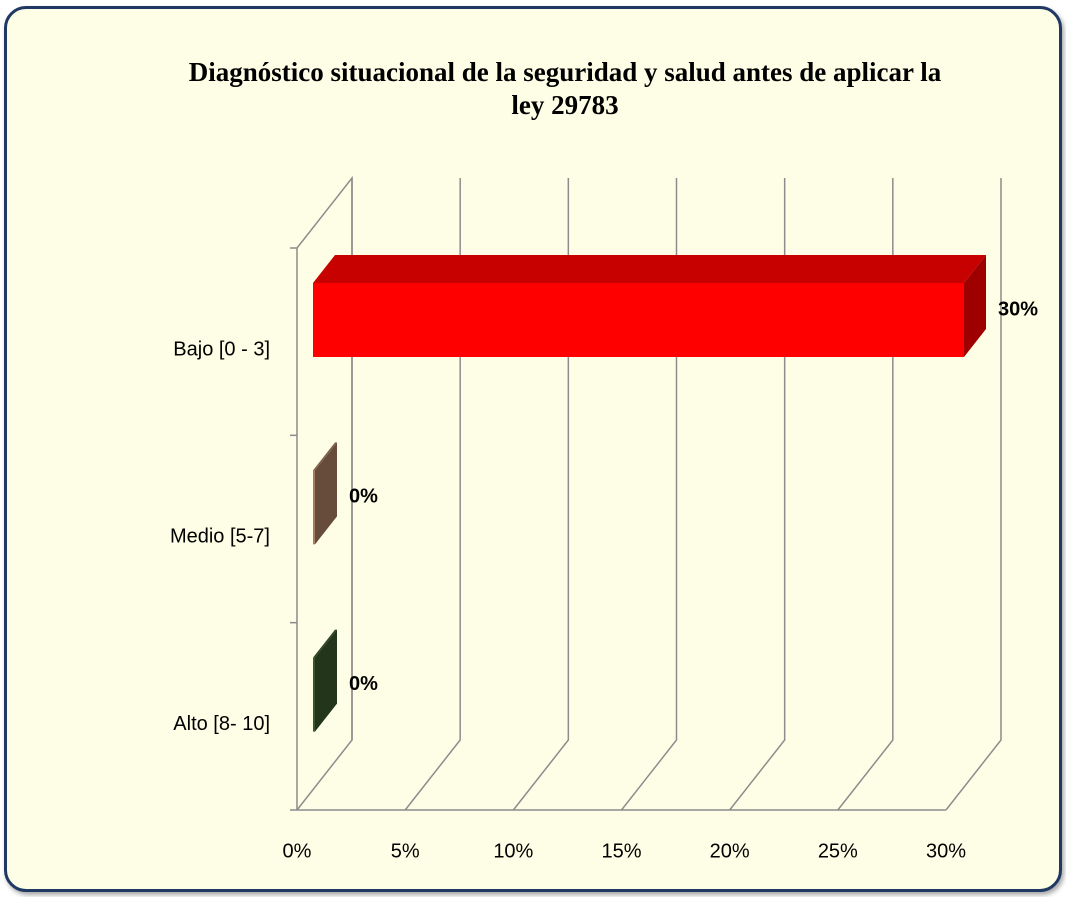 This screenshot has width=1066, height=897. I want to click on value-label: 30%, so click(1018, 309).